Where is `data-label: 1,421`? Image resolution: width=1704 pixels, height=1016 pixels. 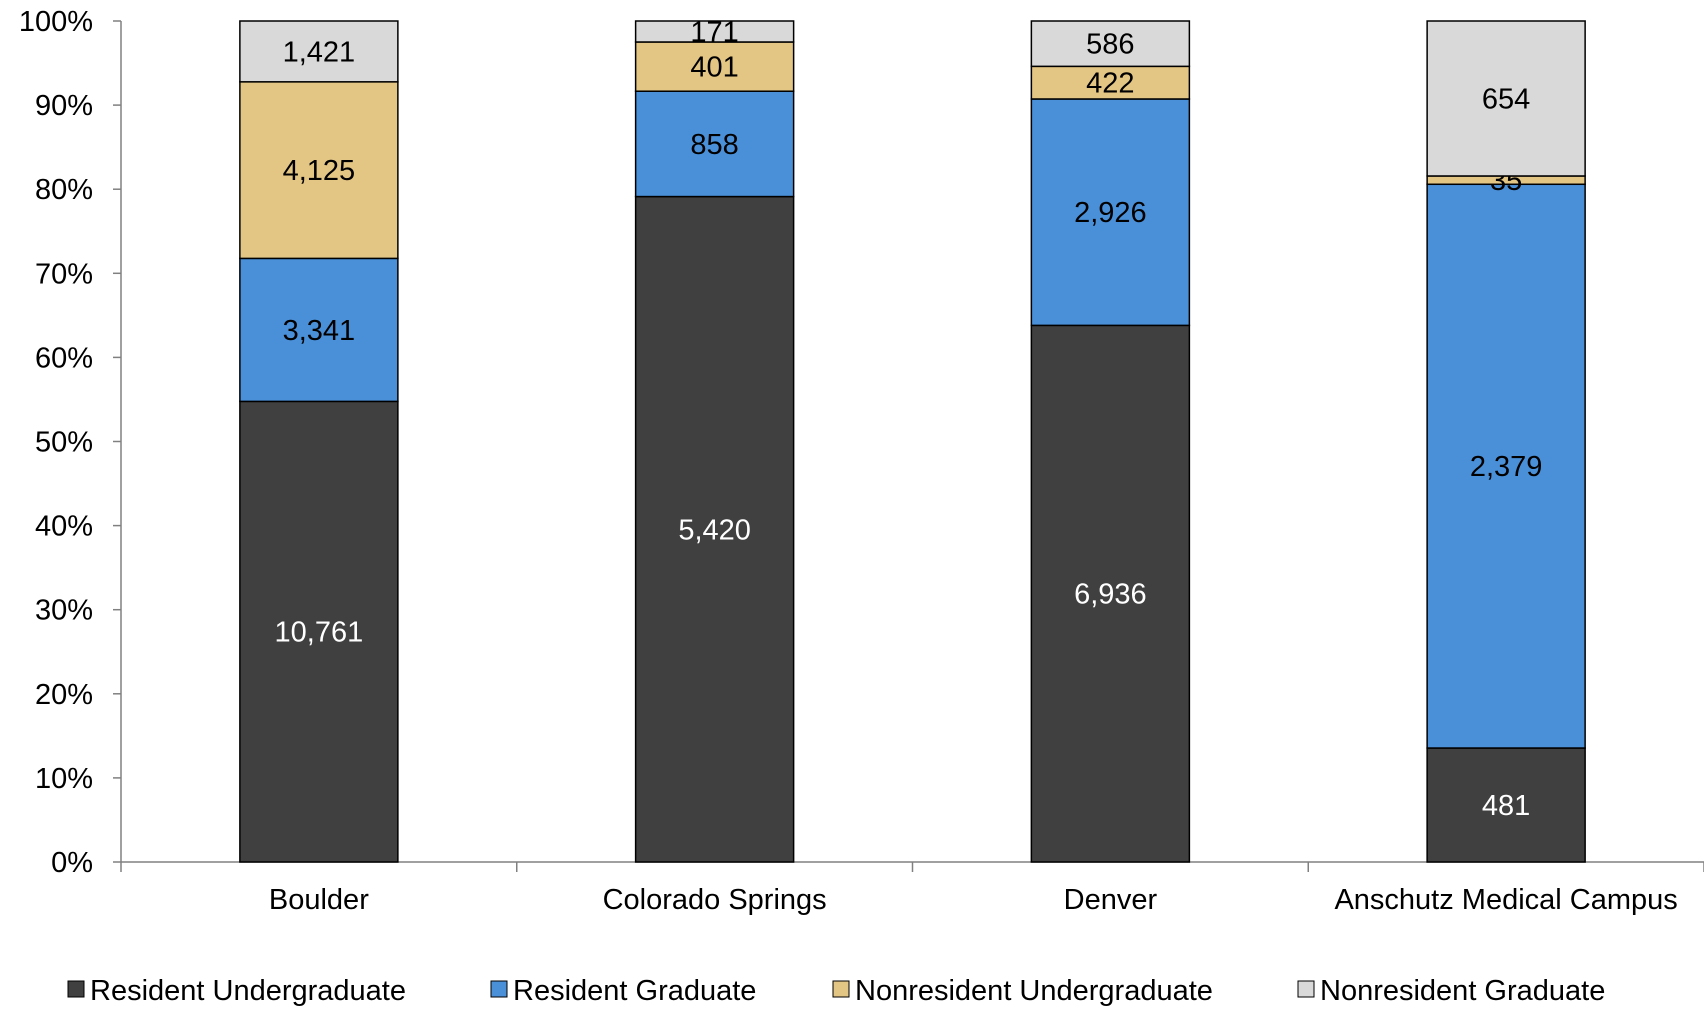
data-label: 1,421 is located at coordinates (319, 52).